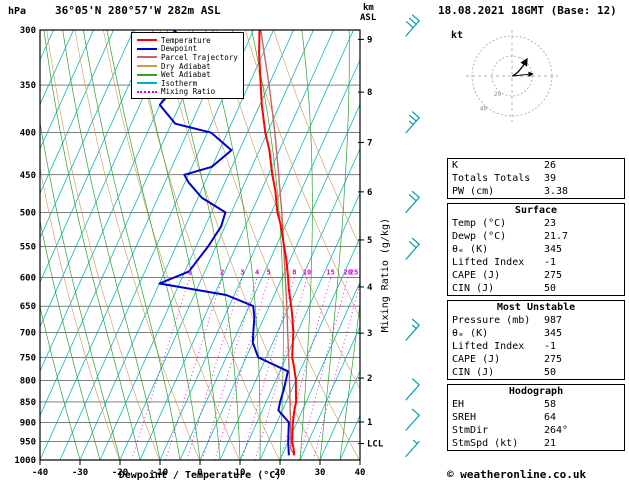  Describe the element at coordinates (517, 474) in the screenshot. I see `copyright: © weatheronline.co.uk` at that location.